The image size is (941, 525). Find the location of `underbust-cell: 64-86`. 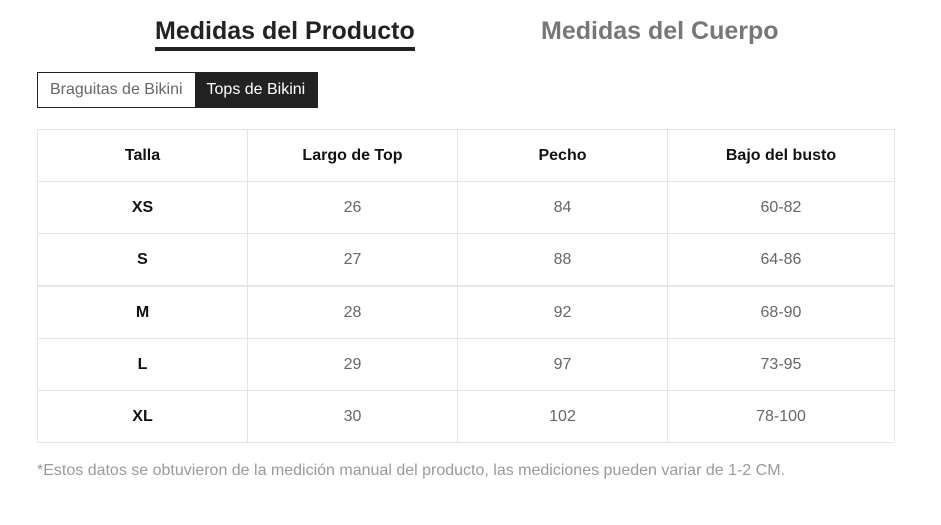

underbust-cell: 64-86 is located at coordinates (781, 260).